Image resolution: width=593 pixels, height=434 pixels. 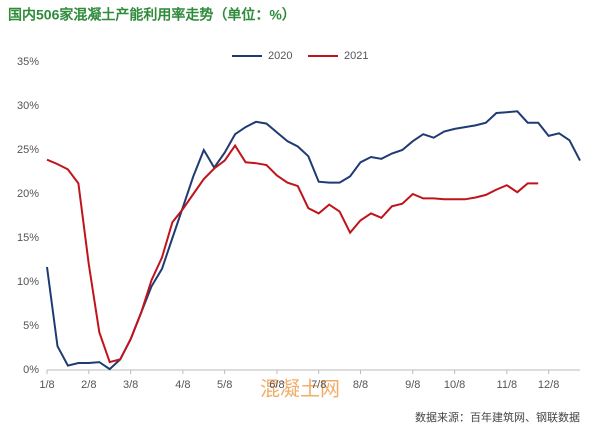 What do you see at coordinates (360, 385) in the screenshot?
I see `x-tick-label: 8/8` at bounding box center [360, 385].